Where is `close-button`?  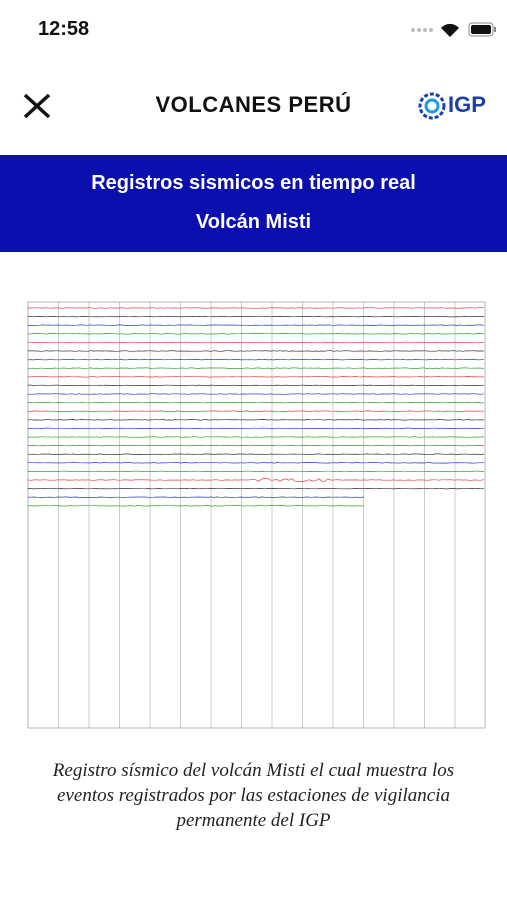
close-button is located at coordinates (37, 106).